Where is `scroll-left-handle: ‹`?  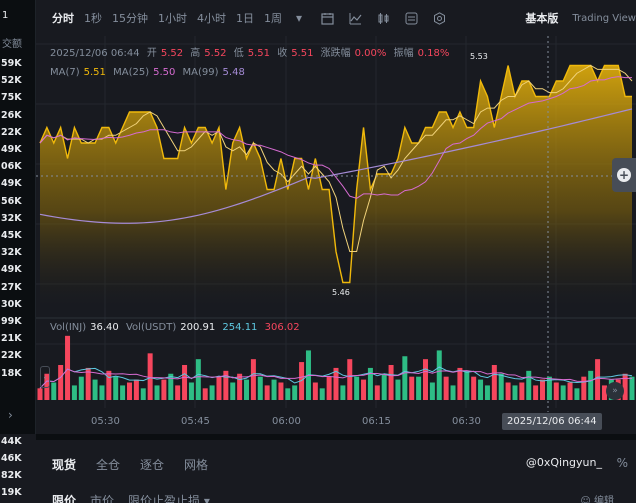
scroll-left-handle: ‹ is located at coordinates (45, 377).